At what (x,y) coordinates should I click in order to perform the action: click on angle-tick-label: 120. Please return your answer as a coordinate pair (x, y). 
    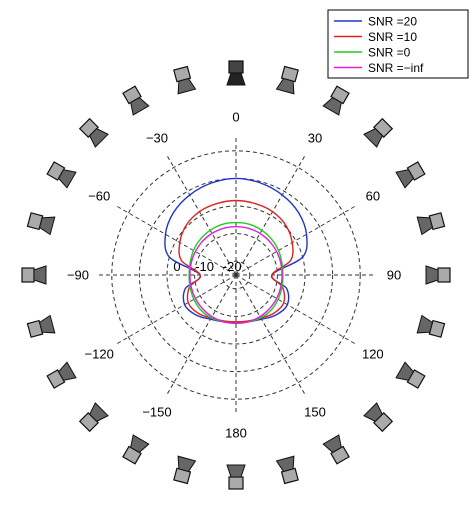
    Looking at the image, I should click on (373, 354).